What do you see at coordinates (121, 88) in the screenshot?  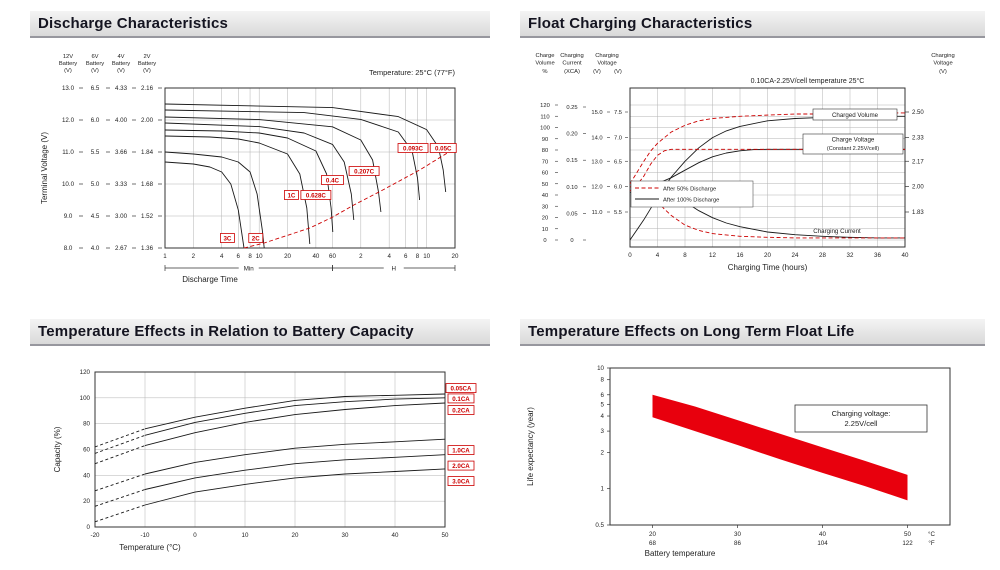 I see `svg-text: 4.33` at bounding box center [121, 88].